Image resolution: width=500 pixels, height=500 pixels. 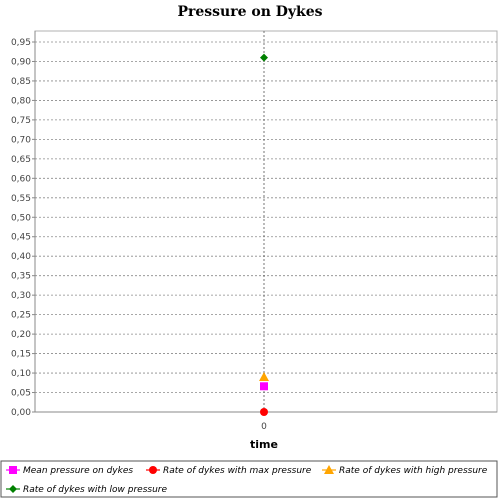 What do you see at coordinates (21, 335) in the screenshot?
I see `y-tick-label: 0,20` at bounding box center [21, 335].